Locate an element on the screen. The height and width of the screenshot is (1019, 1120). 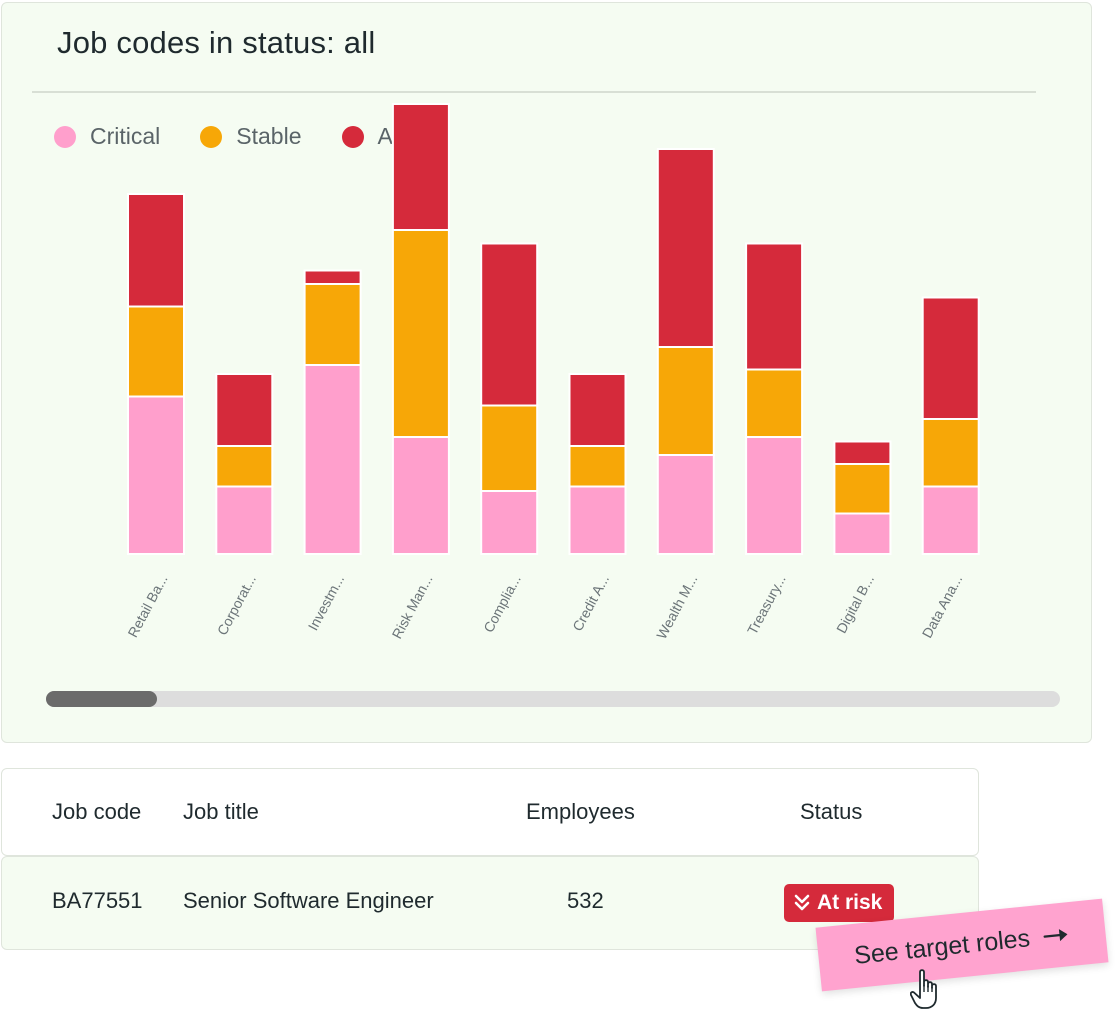
arrow-right-icon is located at coordinates (1055, 935).